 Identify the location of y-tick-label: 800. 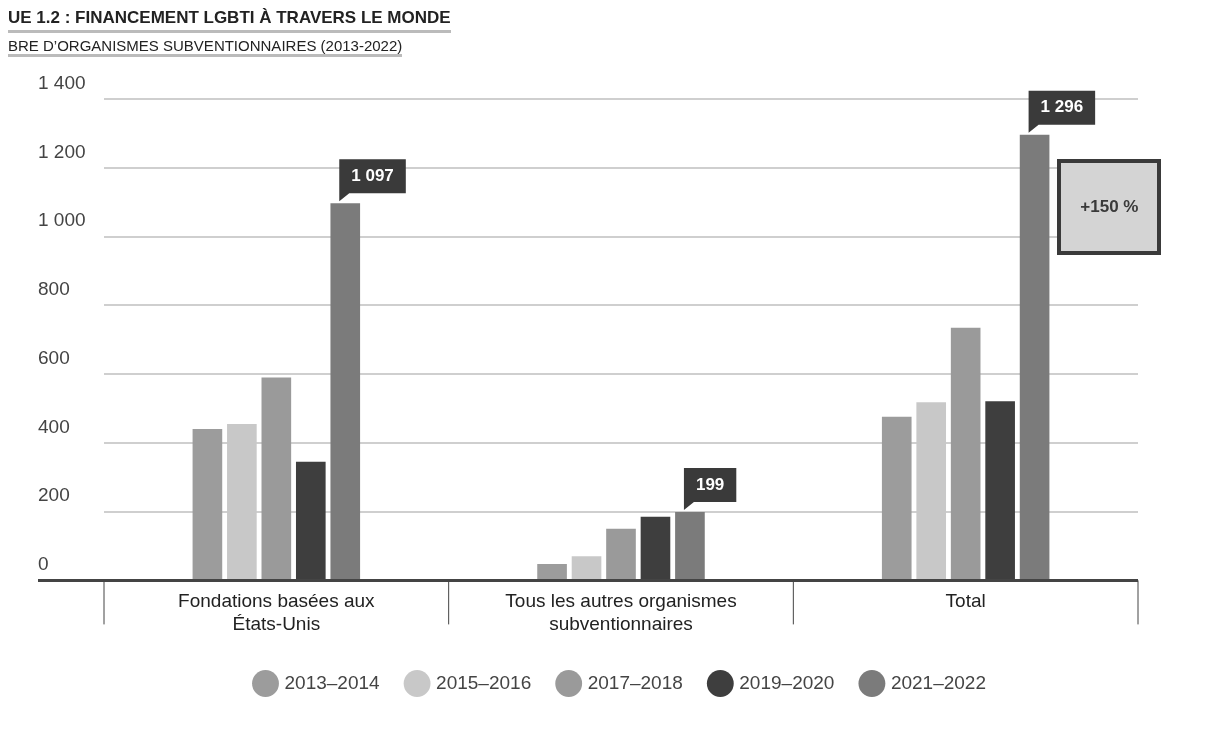
(54, 289).